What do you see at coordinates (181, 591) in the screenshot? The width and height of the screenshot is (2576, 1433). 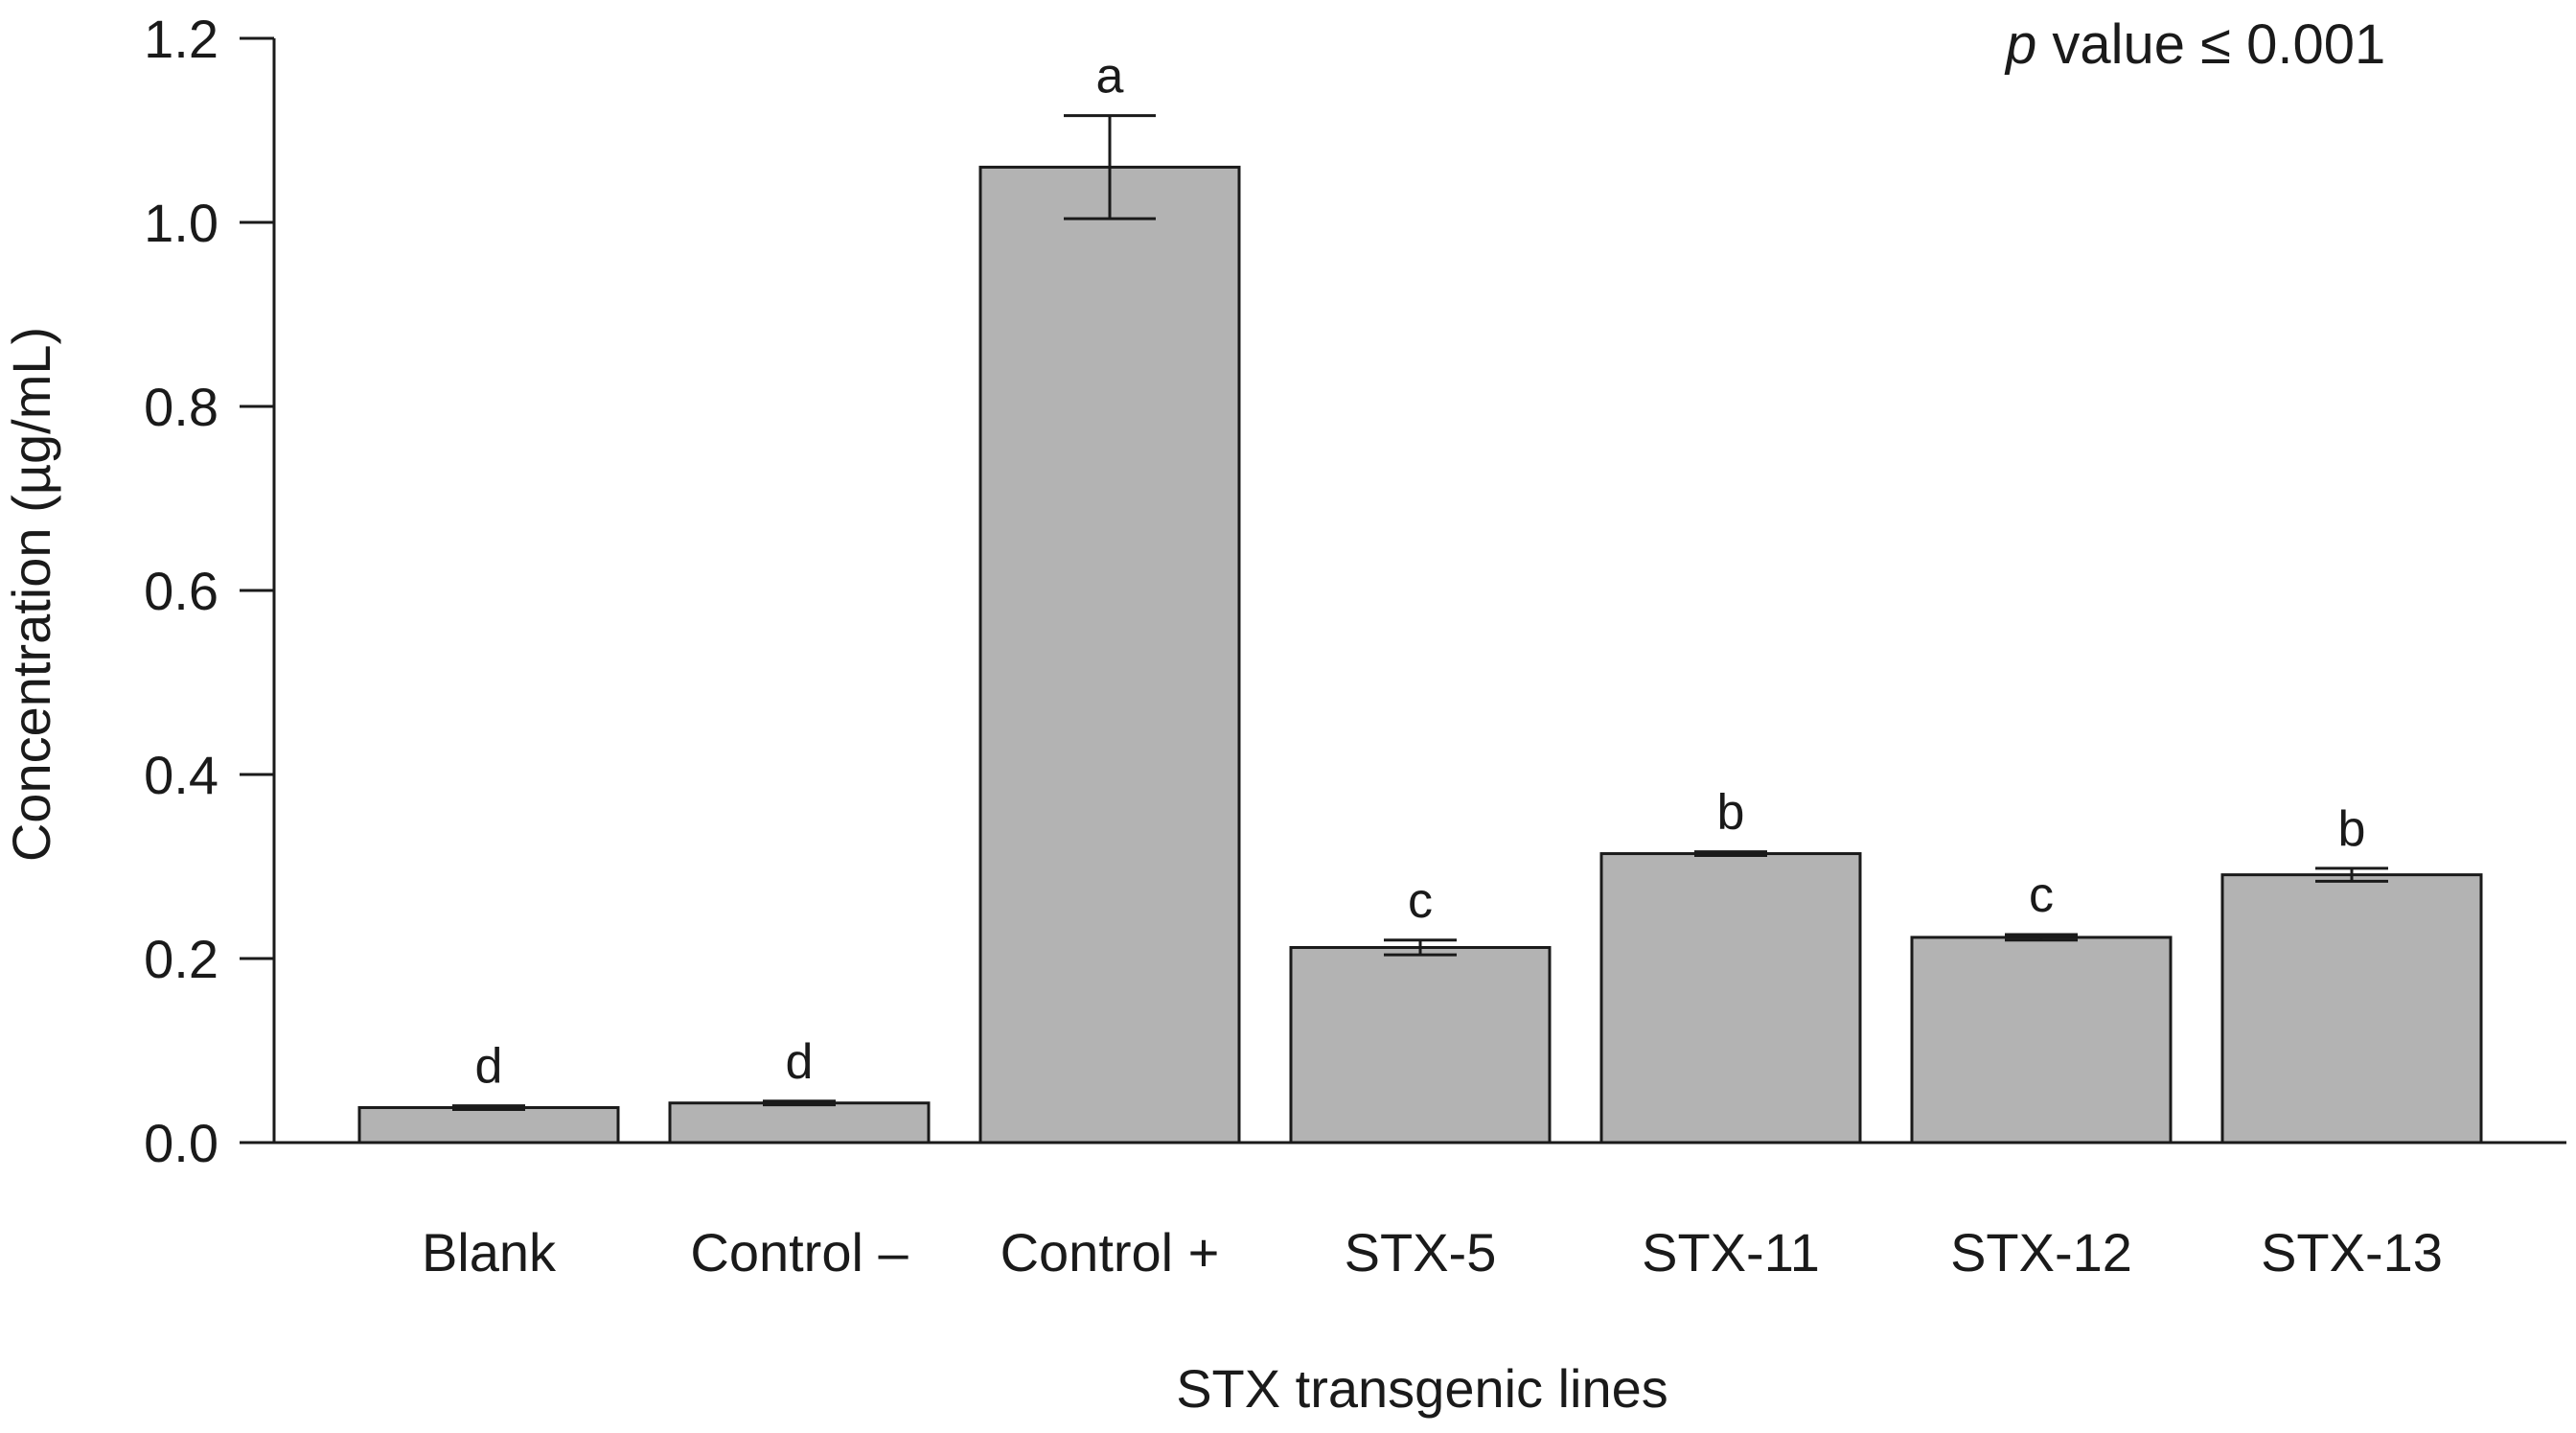 I see `y-tick-label: 0.6` at bounding box center [181, 591].